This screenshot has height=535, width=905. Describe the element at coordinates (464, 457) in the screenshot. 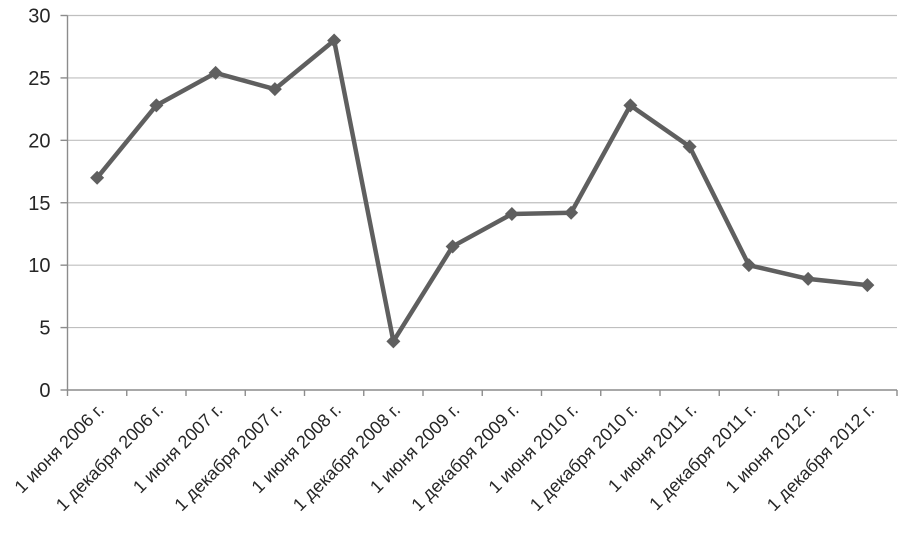

I see `x-axis-tick-label: 1 декабря 2009 г.` at that location.